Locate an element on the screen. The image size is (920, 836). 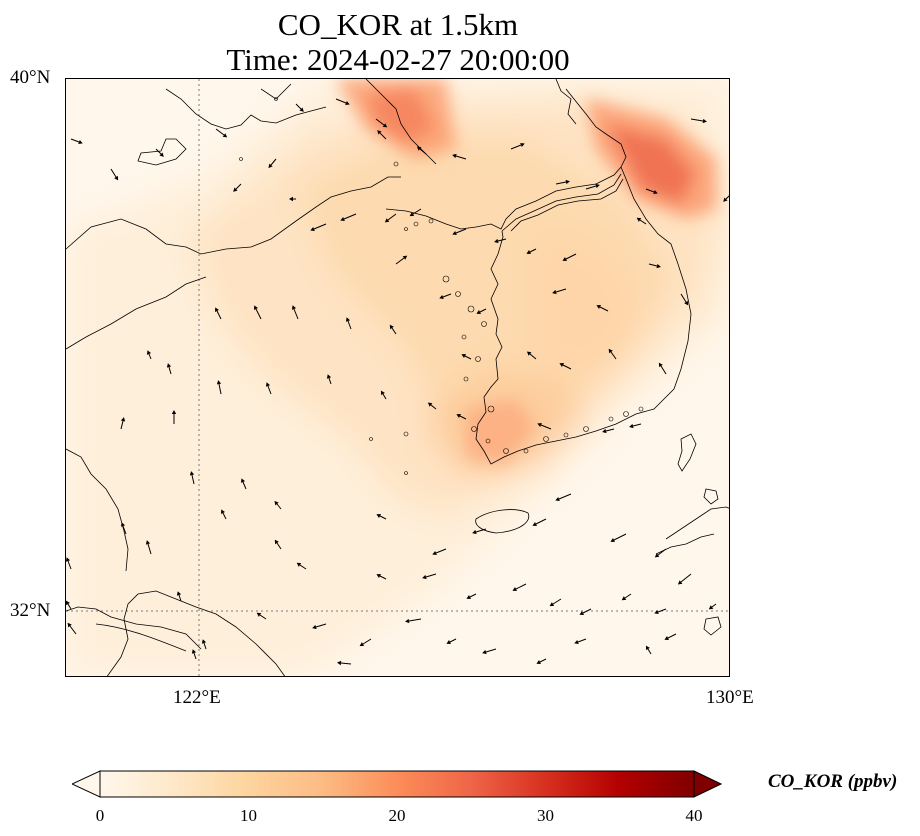
lat-tick-label: 32°N is located at coordinates (30, 610).